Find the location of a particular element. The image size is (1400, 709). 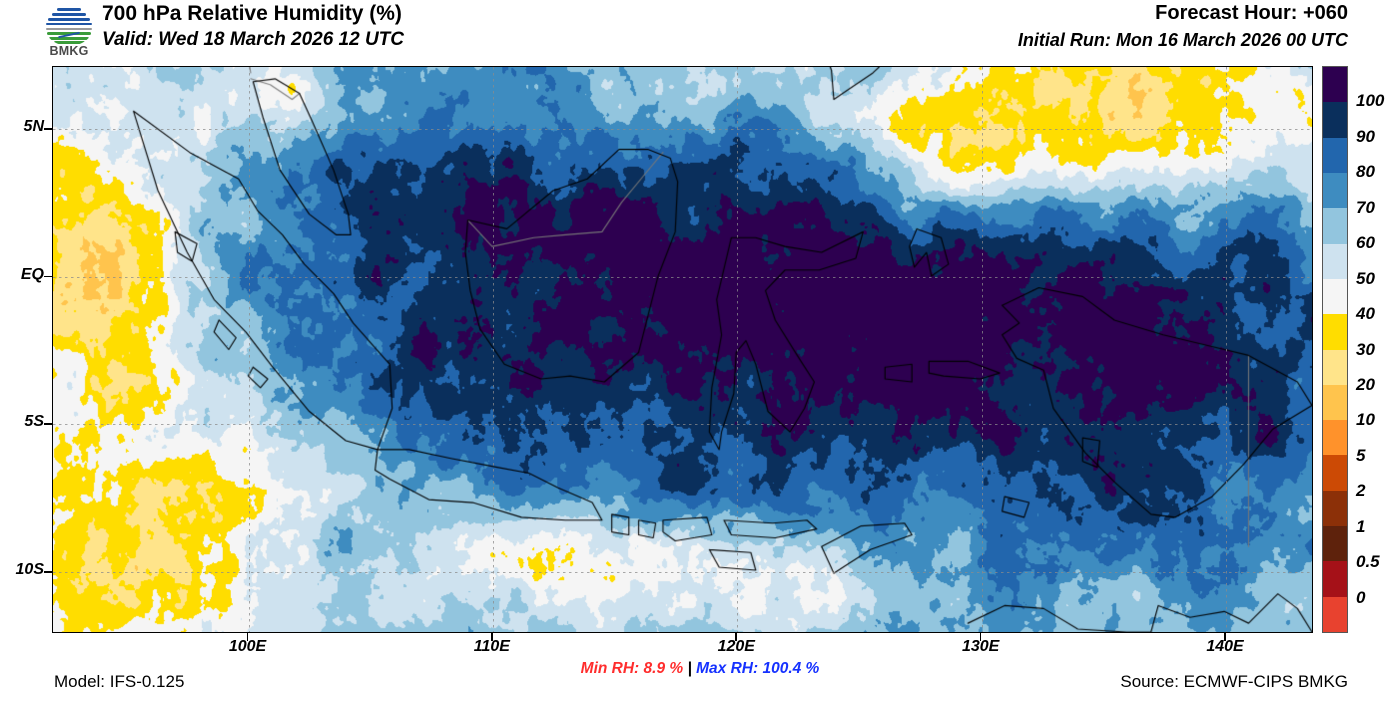

source-label: Source: ECMWF-CIPS BMKG is located at coordinates (1234, 681).